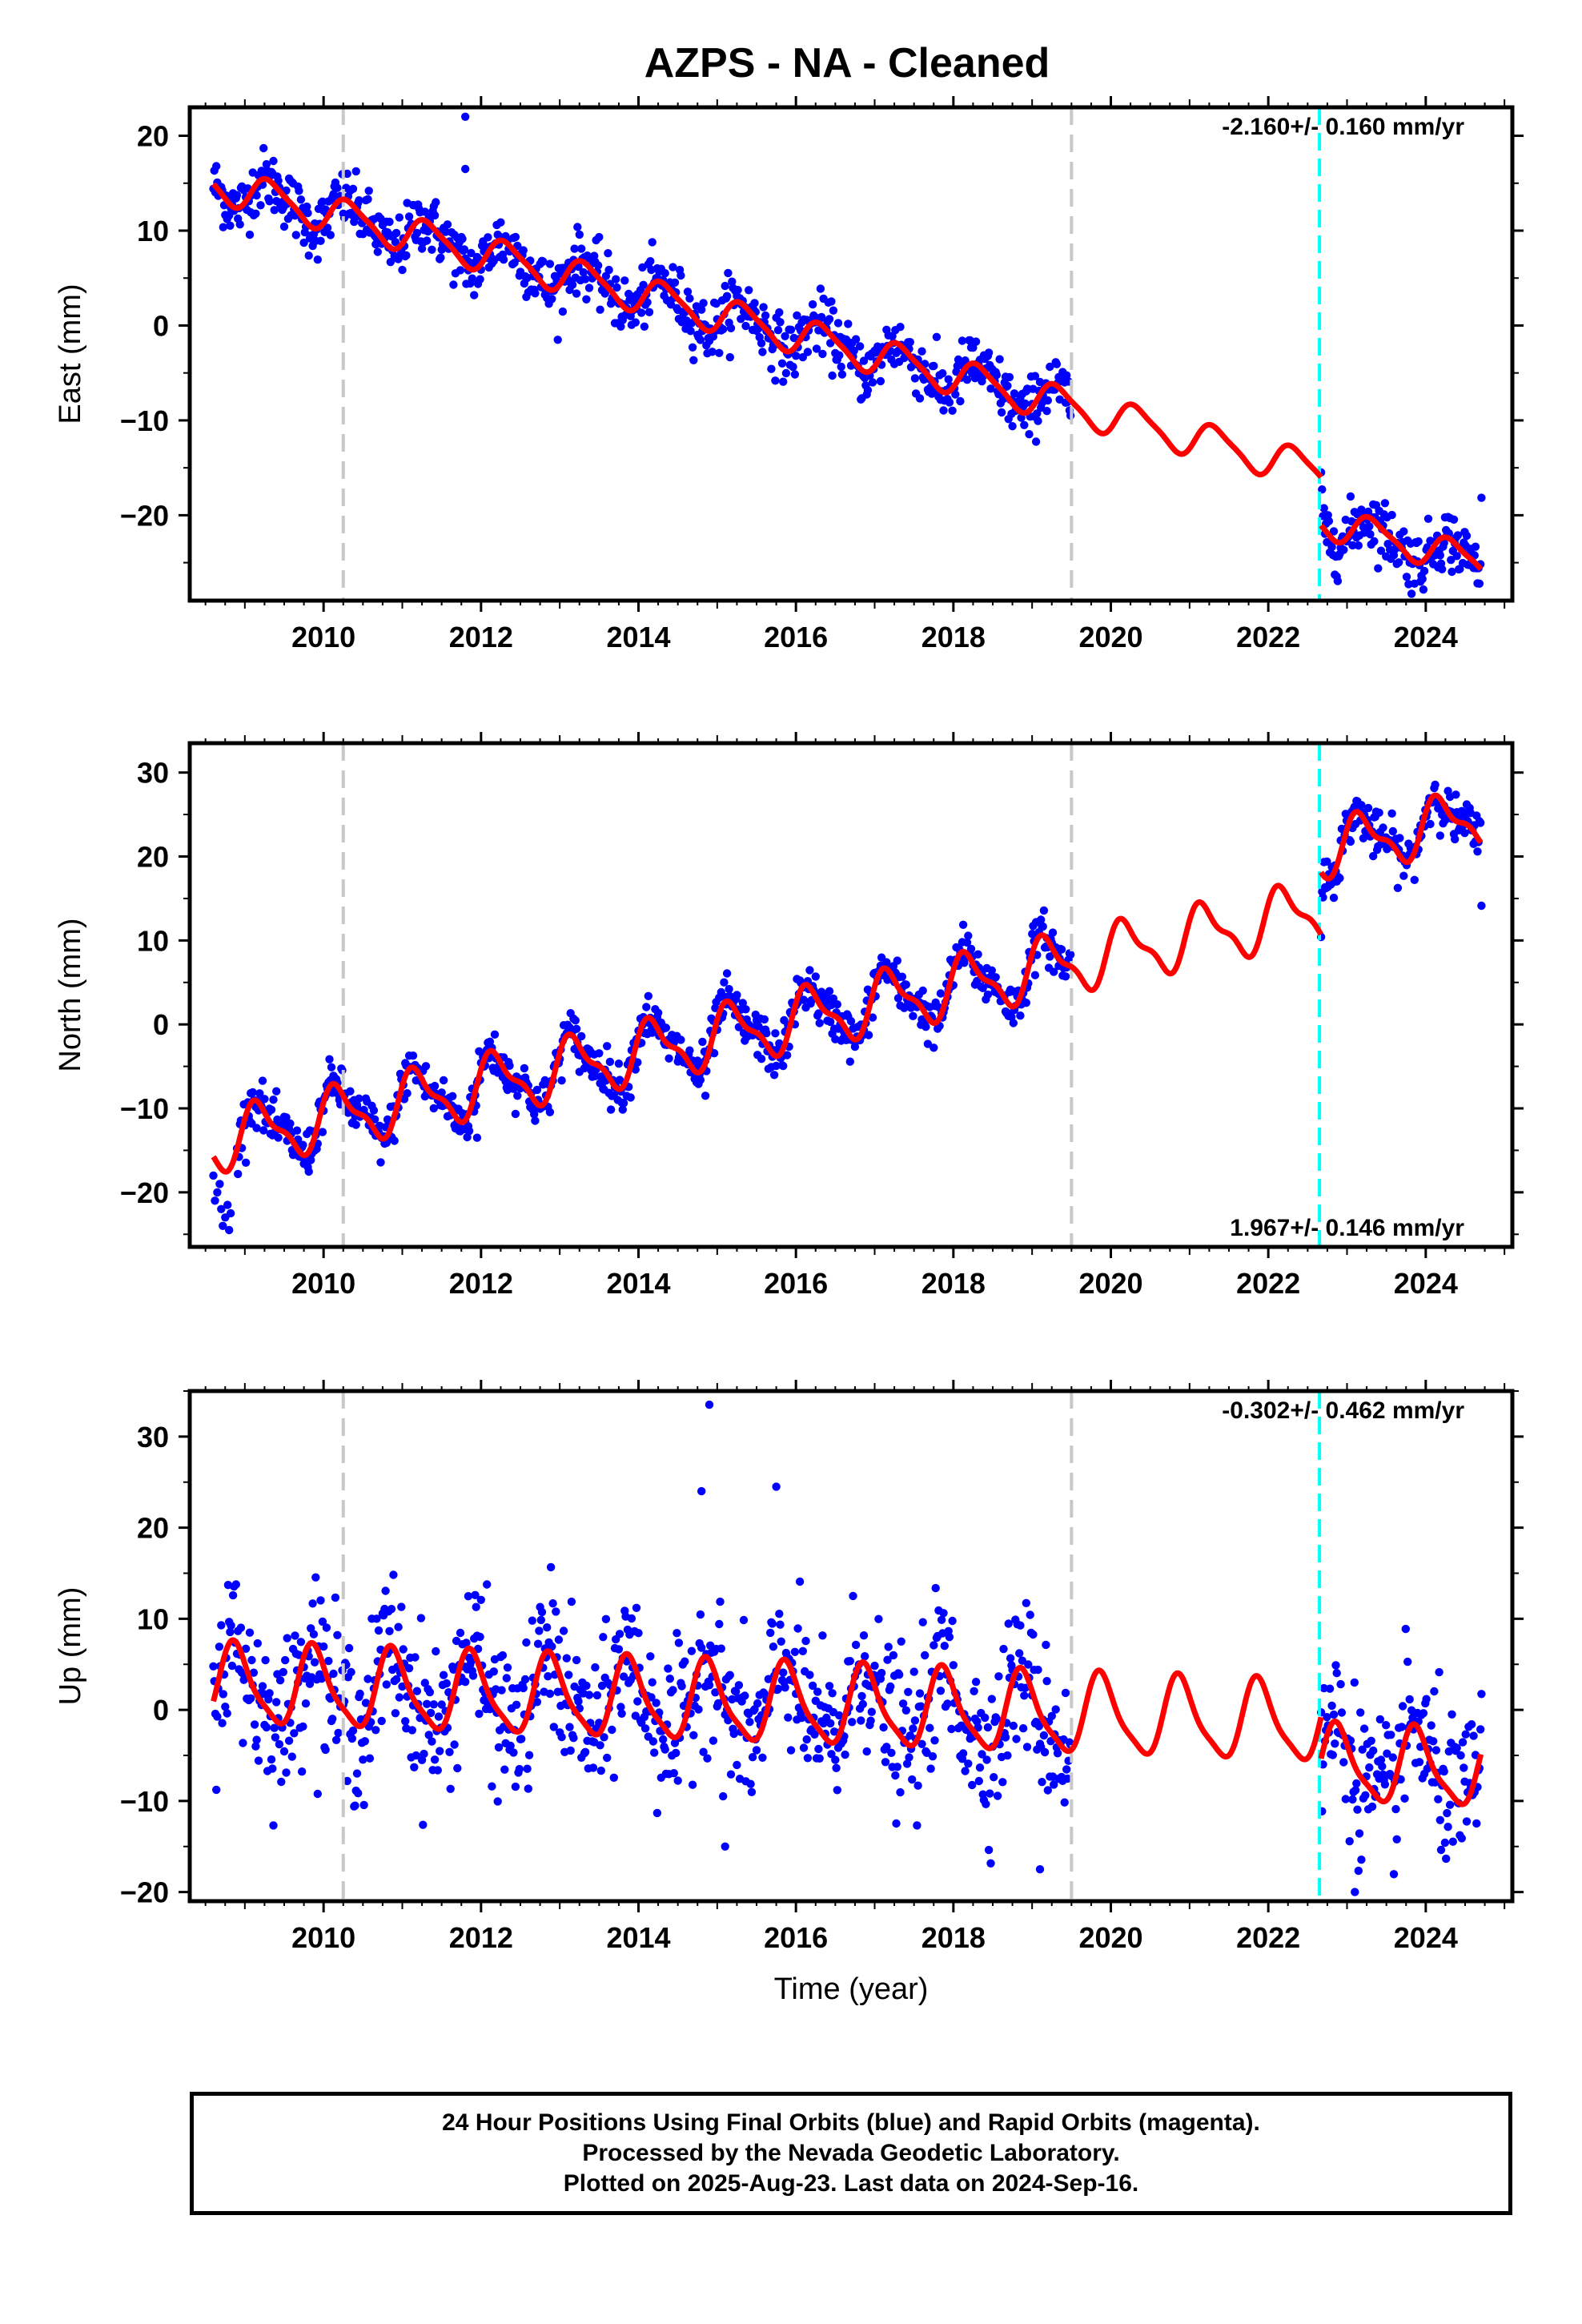 Image resolution: width=1582 pixels, height=2324 pixels. What do you see at coordinates (638, 1283) in the screenshot?
I see `x-tick-label: 2014` at bounding box center [638, 1283].